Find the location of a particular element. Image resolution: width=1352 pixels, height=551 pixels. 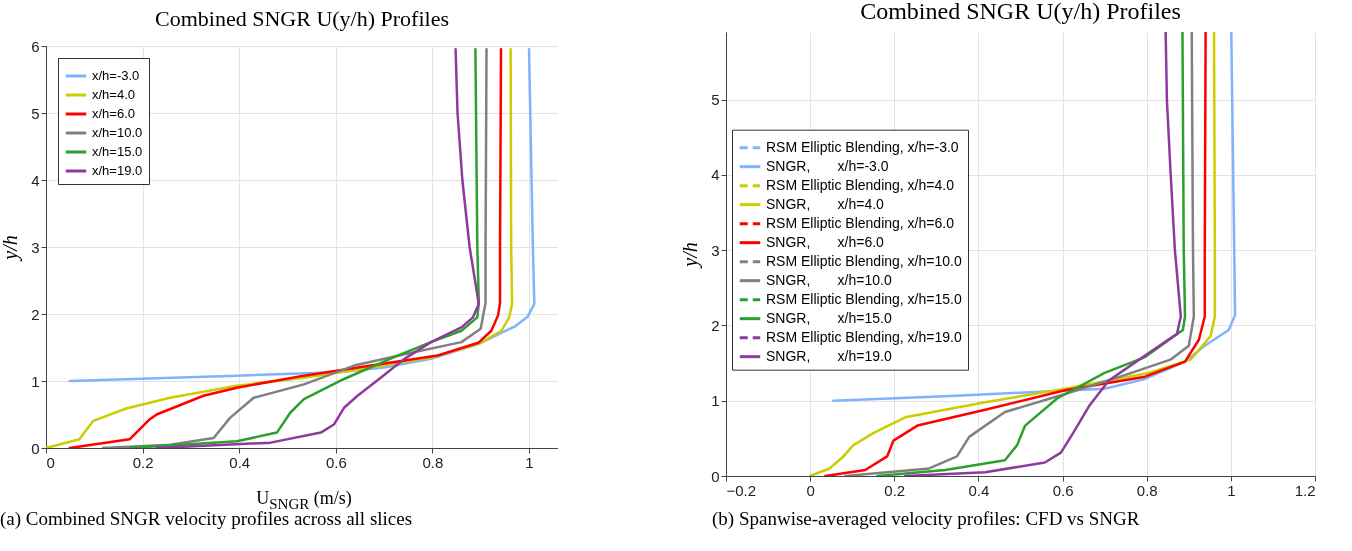

legend-label: SNGR, x/h=19.0 is located at coordinates (829, 355).